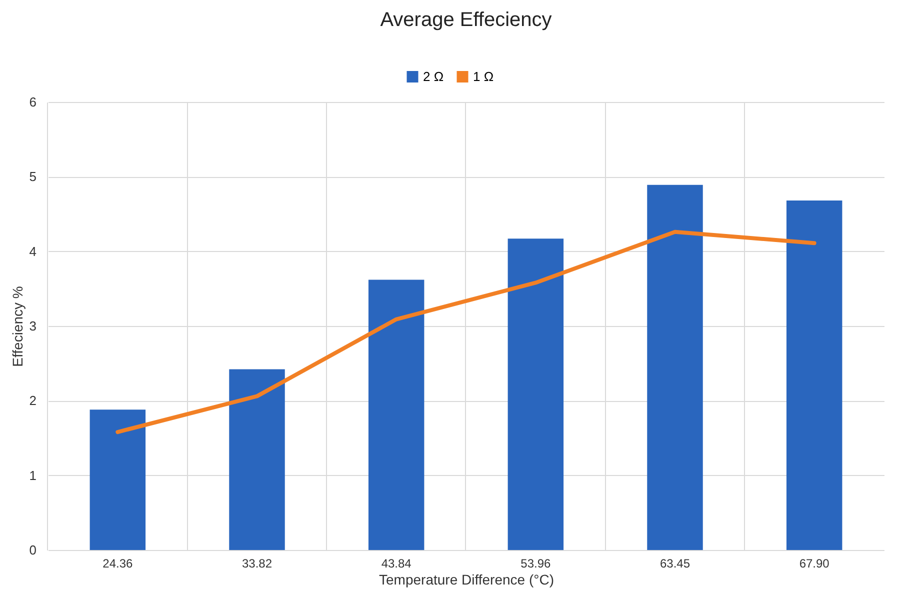  I want to click on x-tick-label: 67.90, so click(814, 563).